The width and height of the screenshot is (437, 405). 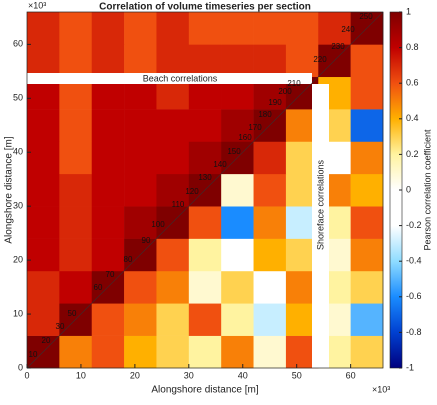 I want to click on section-label: 60, so click(x=98, y=287).